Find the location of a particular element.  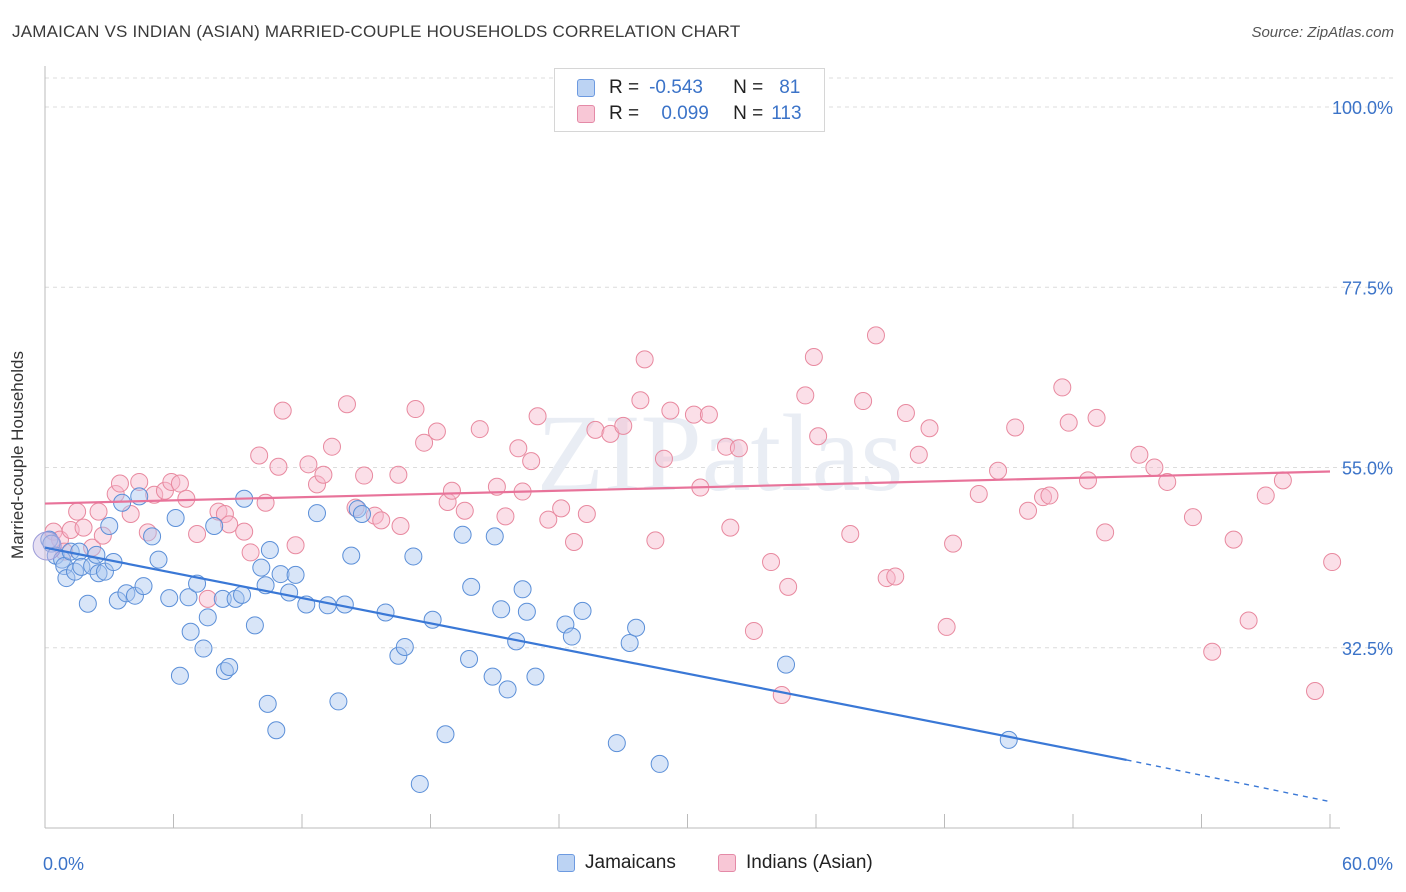

y-tick-labels: 32.5% 55.0% 77.5% 100.0% is located at coordinates (1362, 378).